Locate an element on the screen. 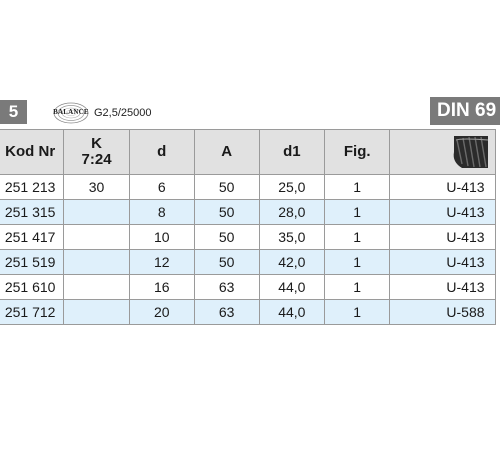 Image resolution: width=500 pixels, height=450 pixels. cell-d: 12 is located at coordinates (161, 262).